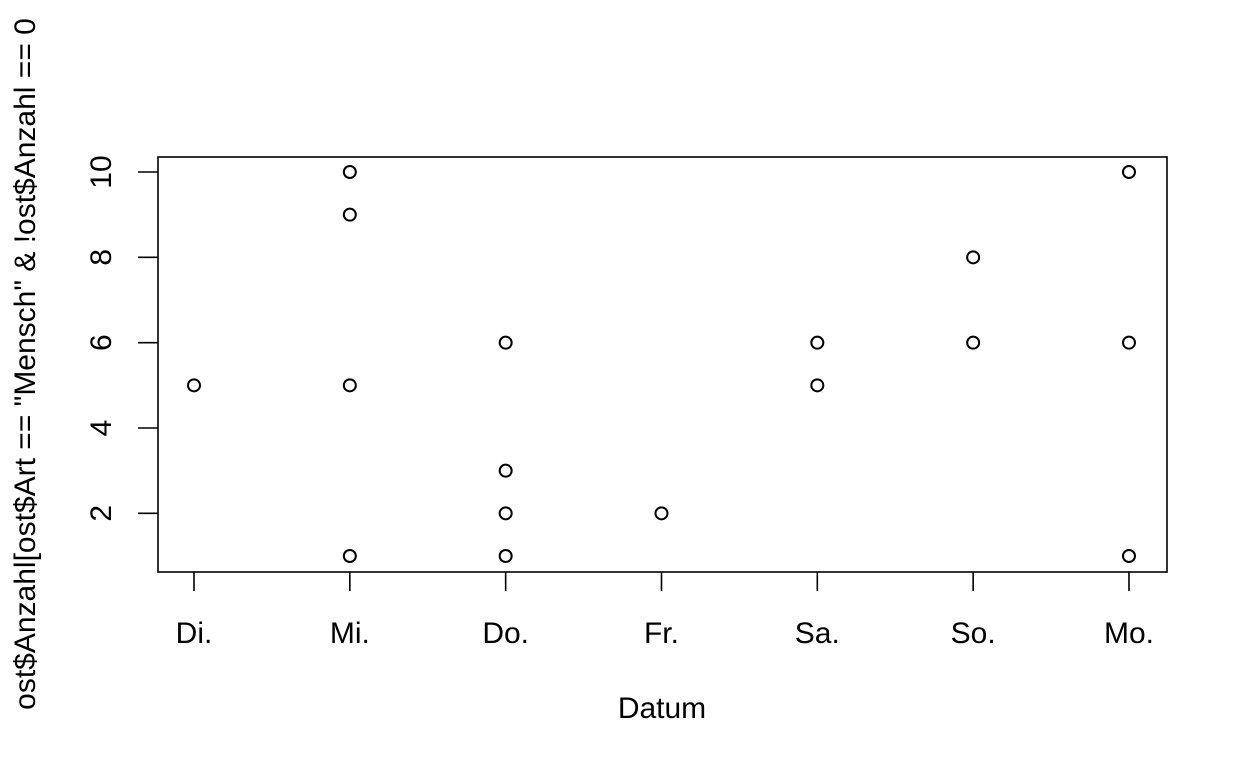 Image resolution: width=1248 pixels, height=768 pixels. I want to click on x-tick-label: So., so click(973, 633).